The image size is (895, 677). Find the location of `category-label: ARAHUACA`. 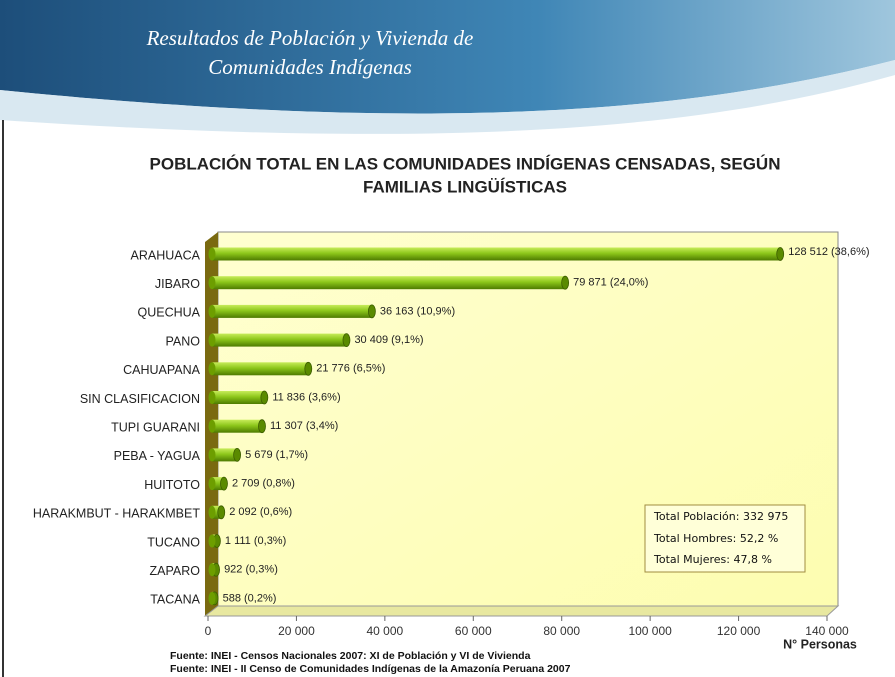

category-label: ARAHUACA is located at coordinates (166, 255).